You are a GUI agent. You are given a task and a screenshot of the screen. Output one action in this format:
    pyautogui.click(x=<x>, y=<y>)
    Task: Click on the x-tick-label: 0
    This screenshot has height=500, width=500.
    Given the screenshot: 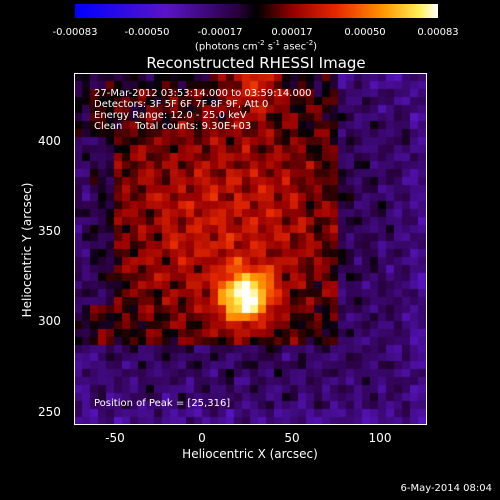 What is the action you would take?
    pyautogui.click(x=202, y=438)
    